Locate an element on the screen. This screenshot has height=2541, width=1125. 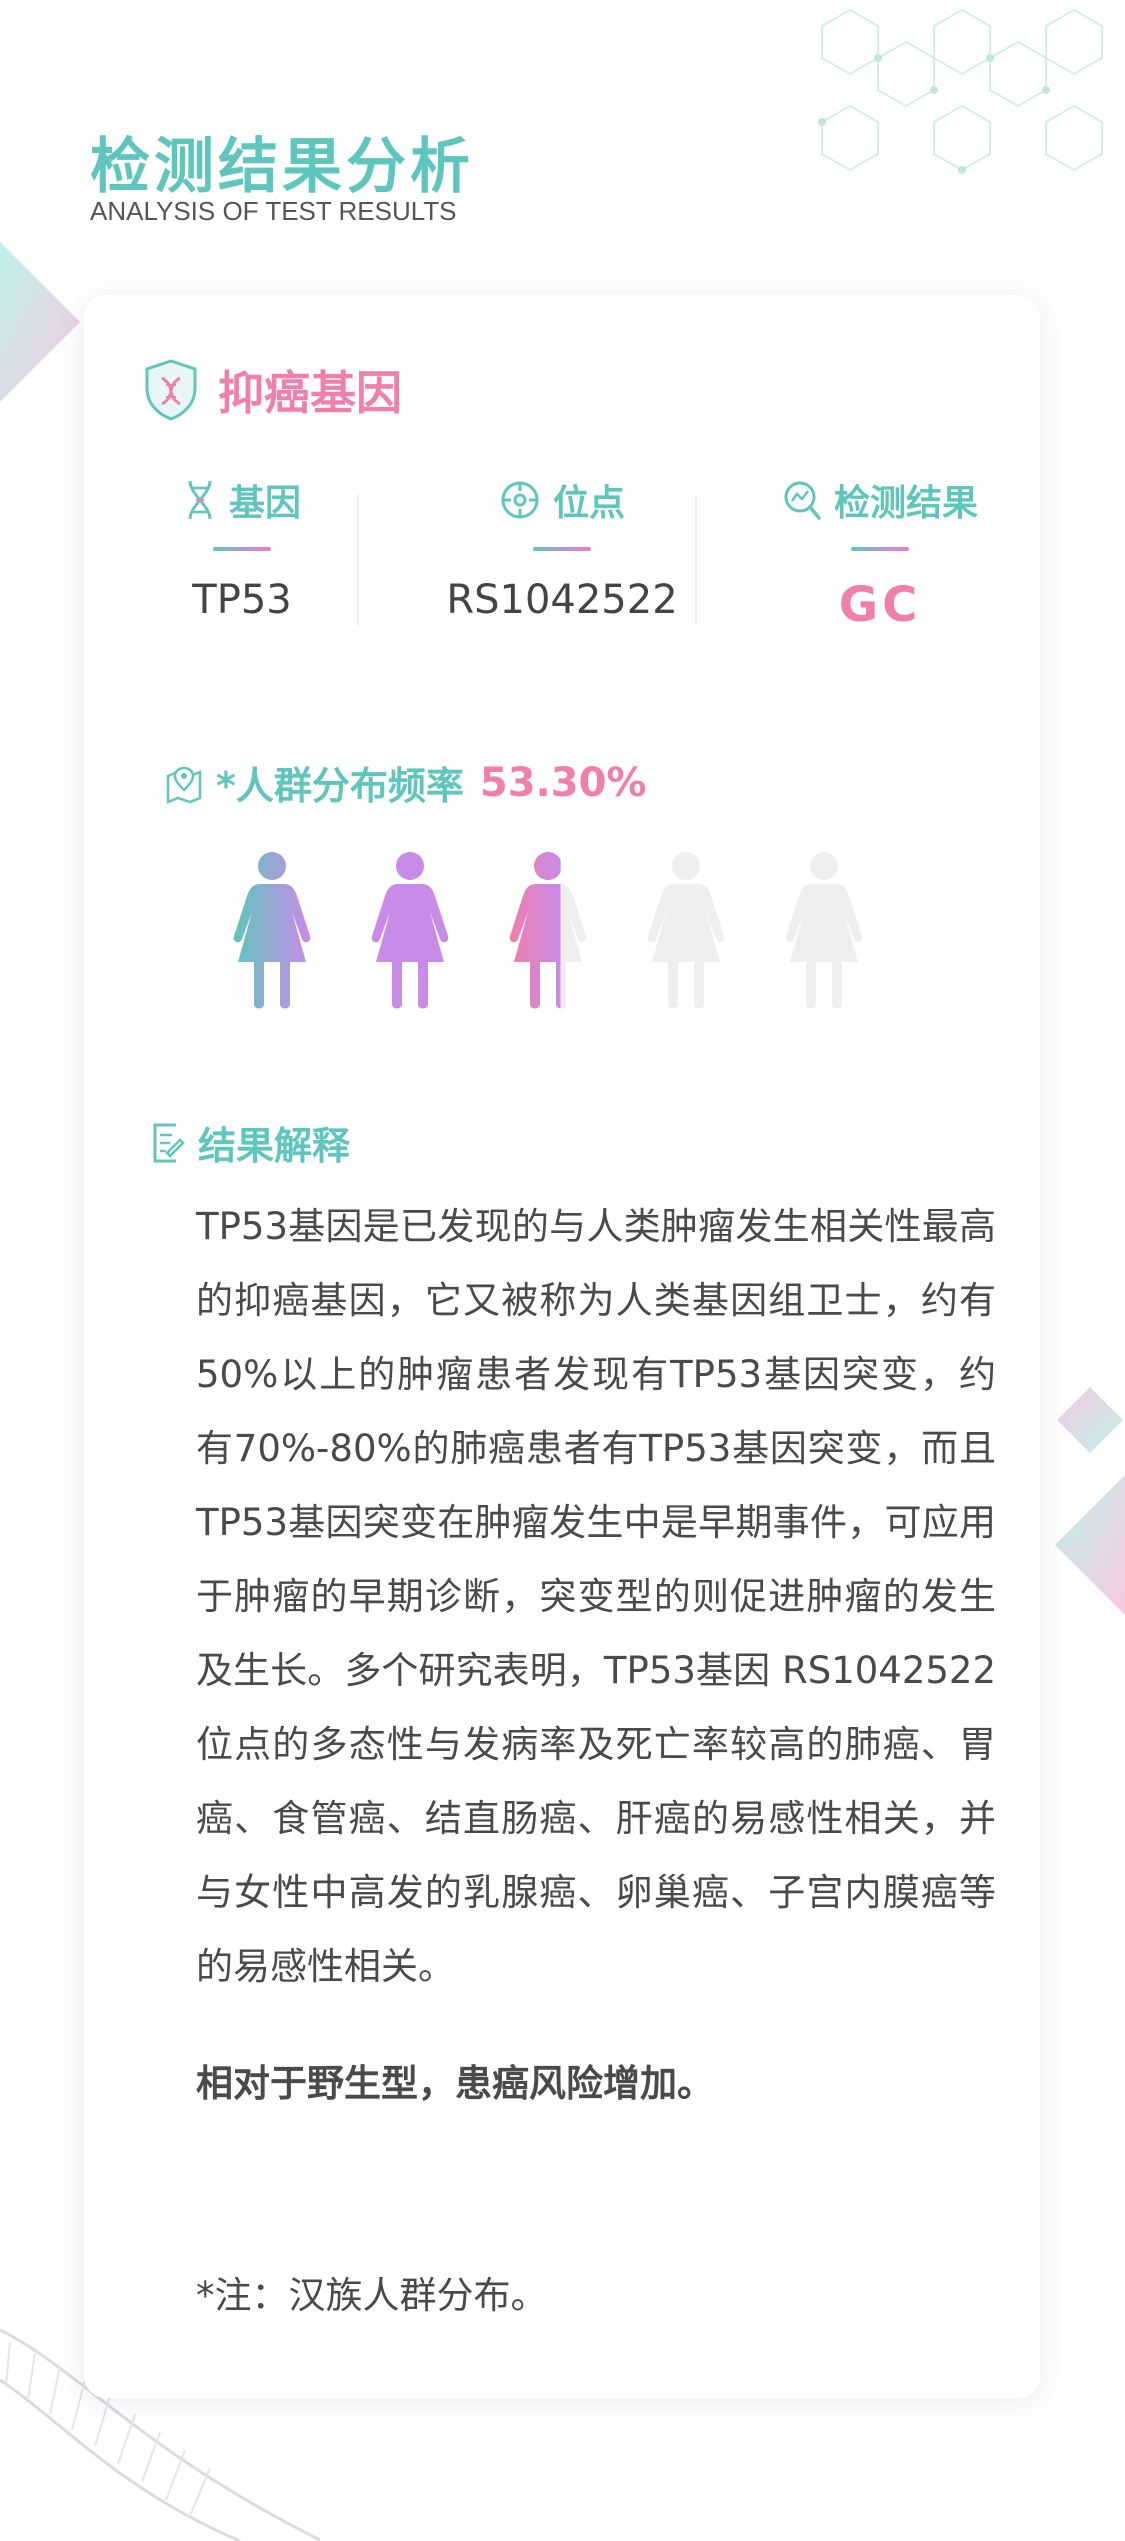
dna-shield-icon is located at coordinates (171, 390).